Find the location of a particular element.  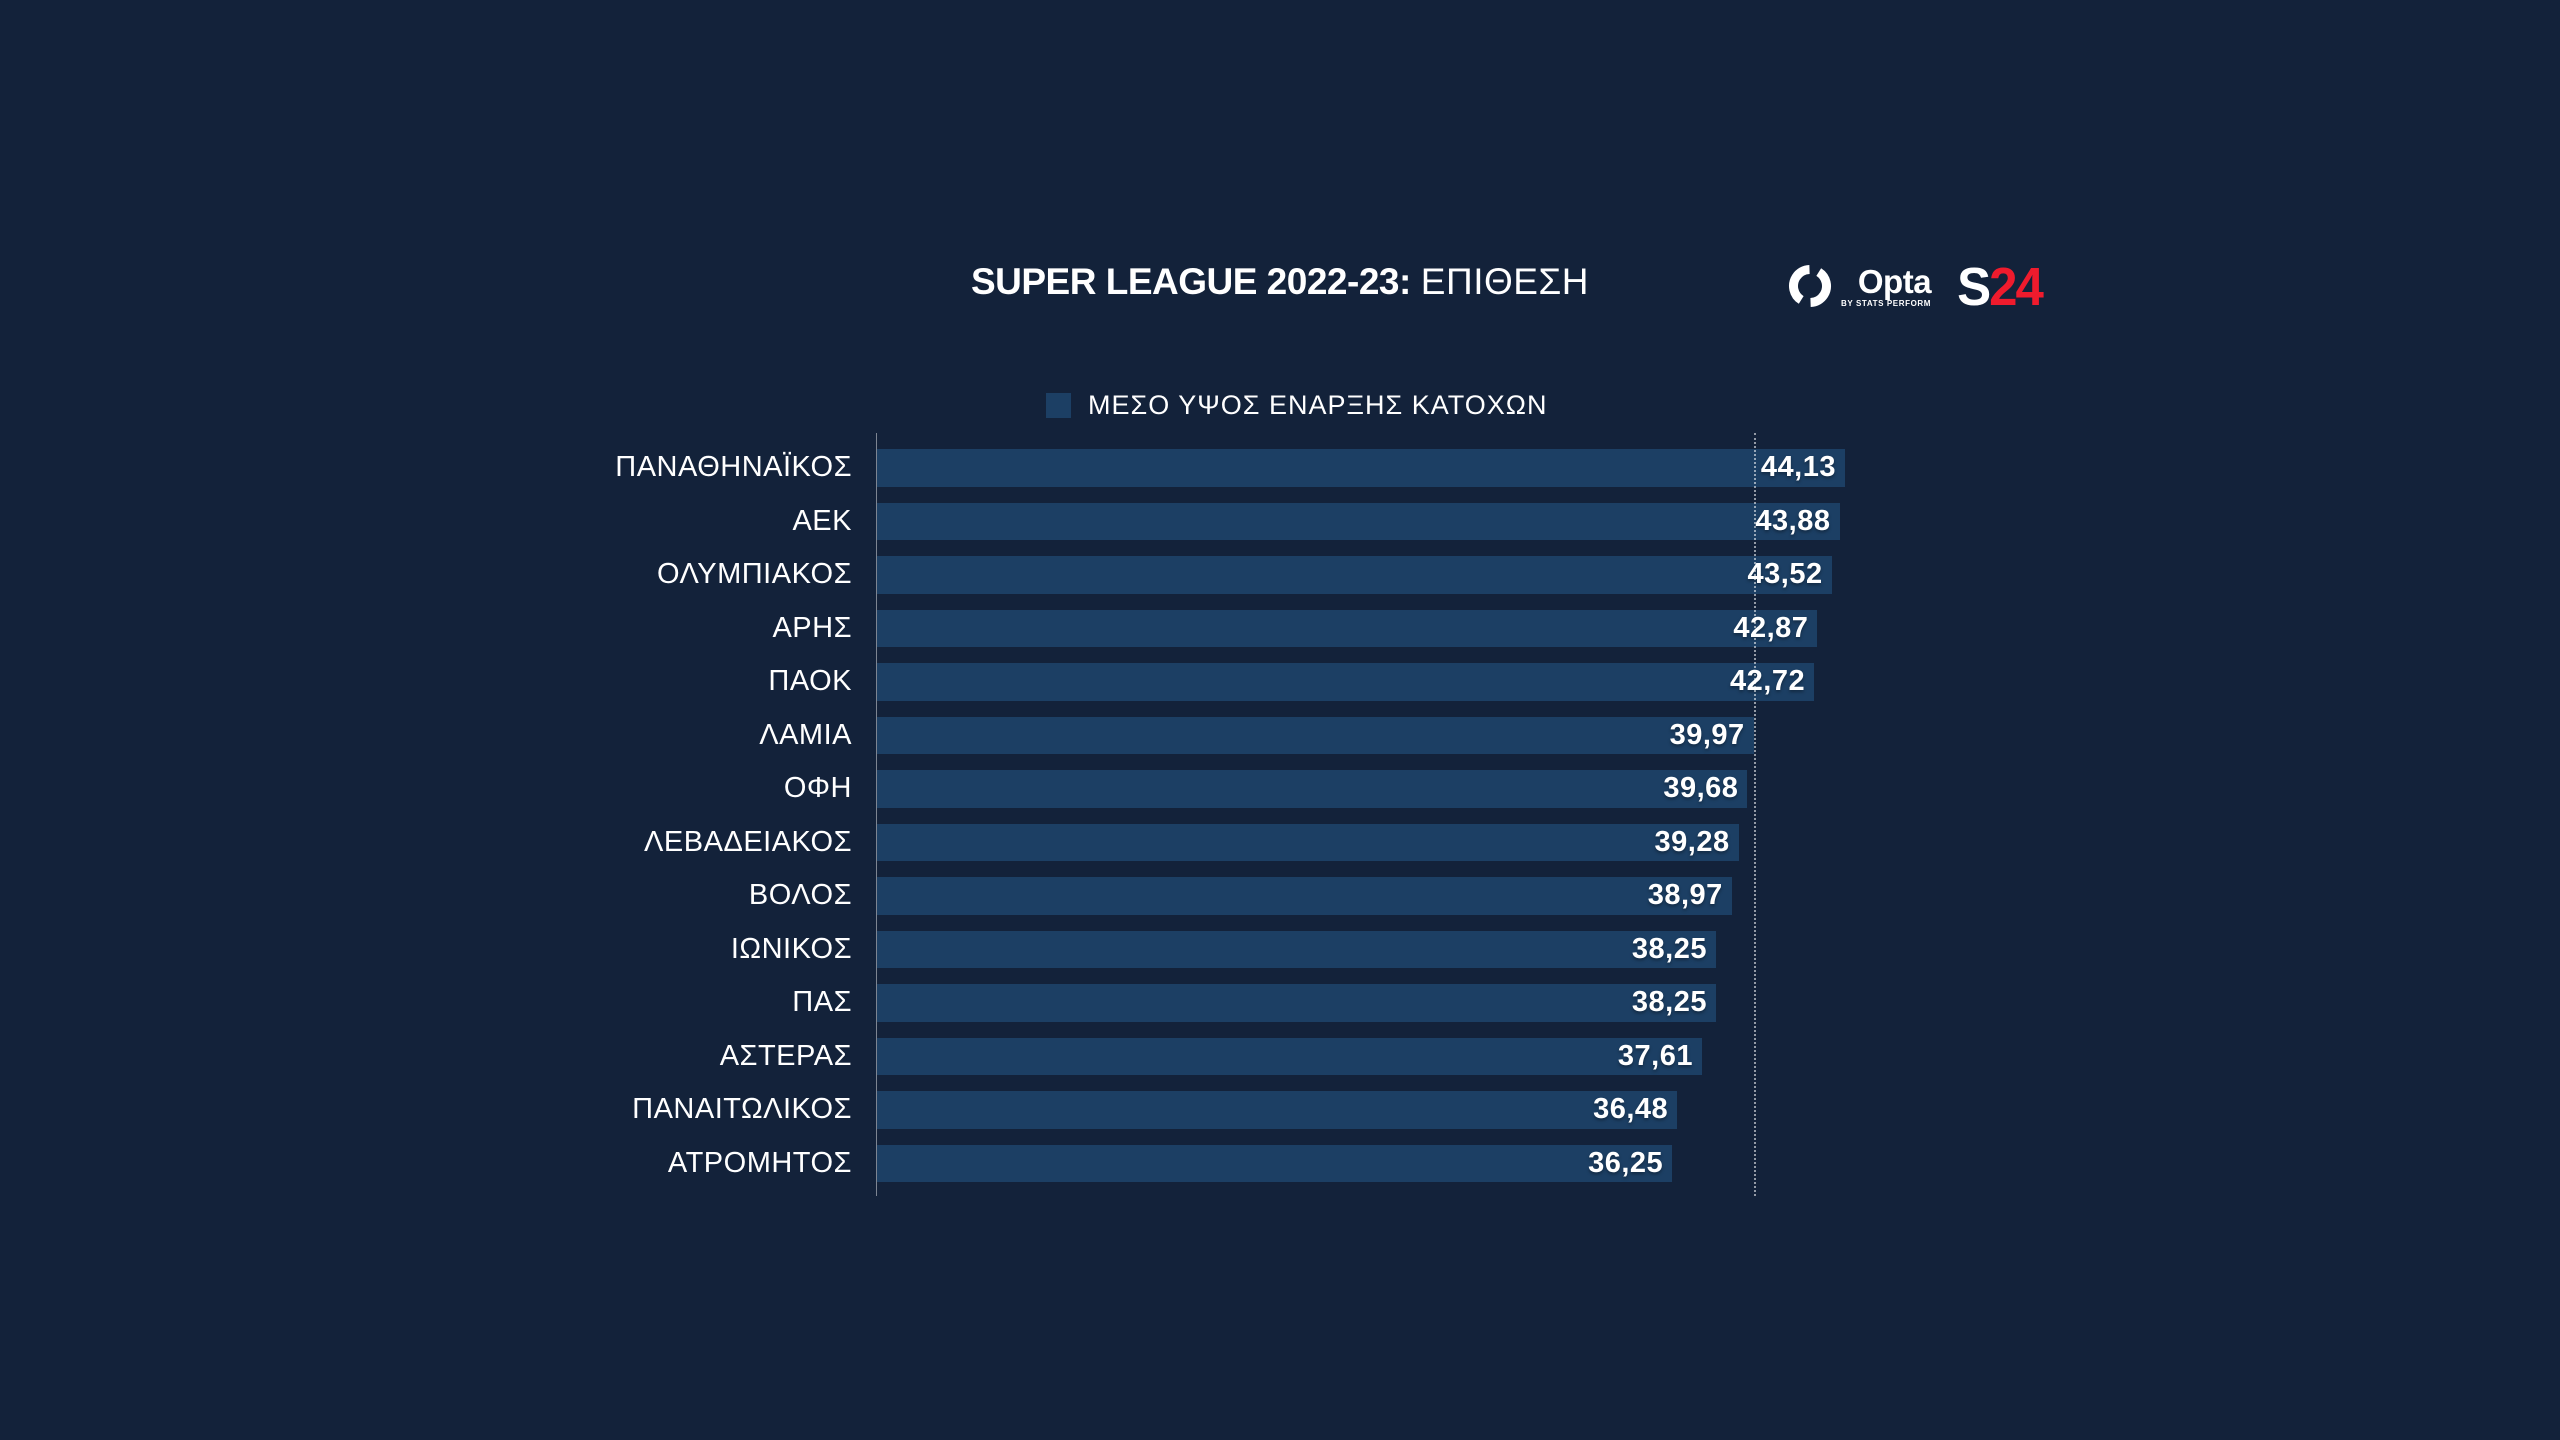

value-label: 39,97 is located at coordinates (1707, 734).